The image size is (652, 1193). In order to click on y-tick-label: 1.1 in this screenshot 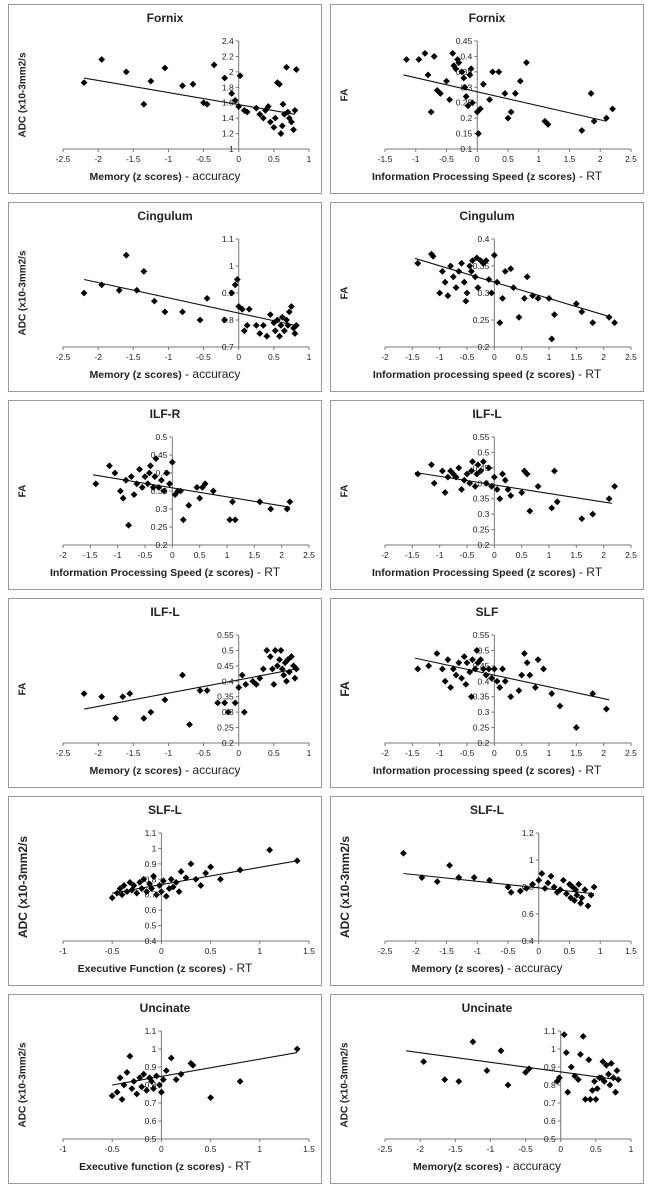, I will do `click(228, 239)`.